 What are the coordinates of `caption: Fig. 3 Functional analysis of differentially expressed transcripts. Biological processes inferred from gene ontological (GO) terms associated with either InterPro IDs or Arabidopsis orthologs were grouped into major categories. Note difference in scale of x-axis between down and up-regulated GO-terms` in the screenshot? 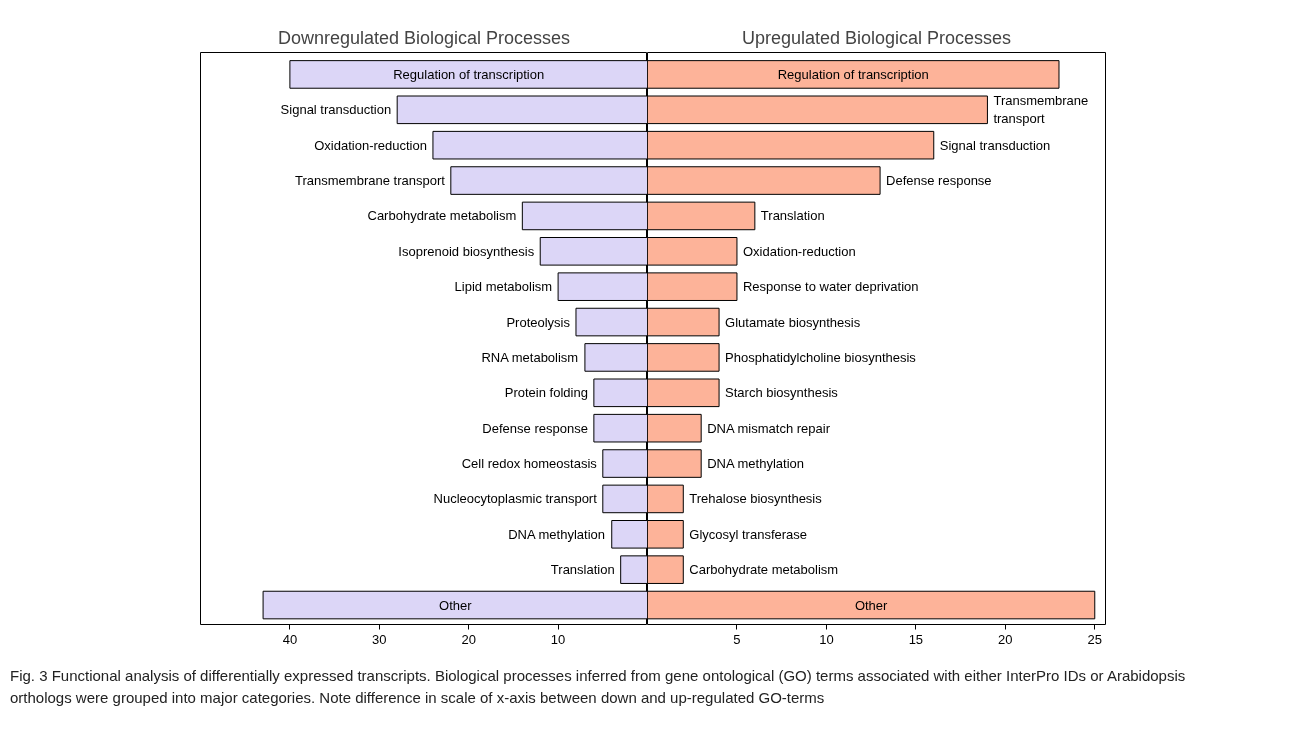 It's located at (598, 687).